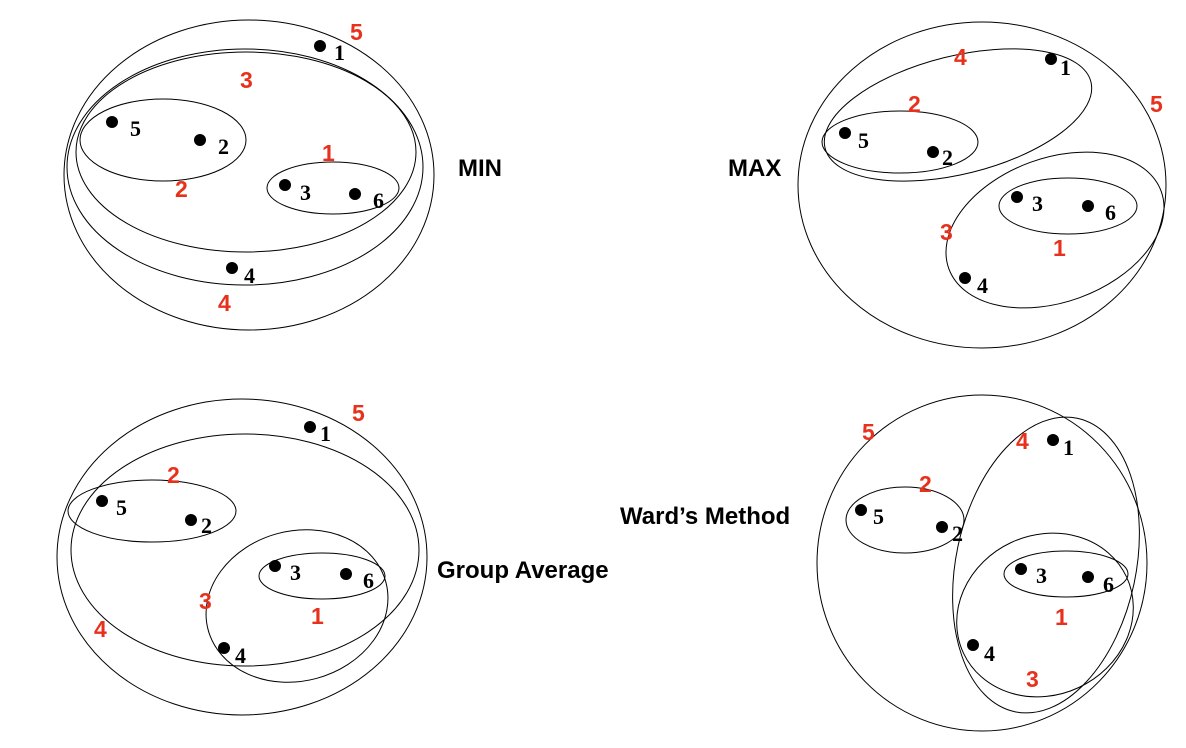 This screenshot has height=748, width=1186. Describe the element at coordinates (523, 570) in the screenshot. I see `method-label-group-average: Group Average` at that location.